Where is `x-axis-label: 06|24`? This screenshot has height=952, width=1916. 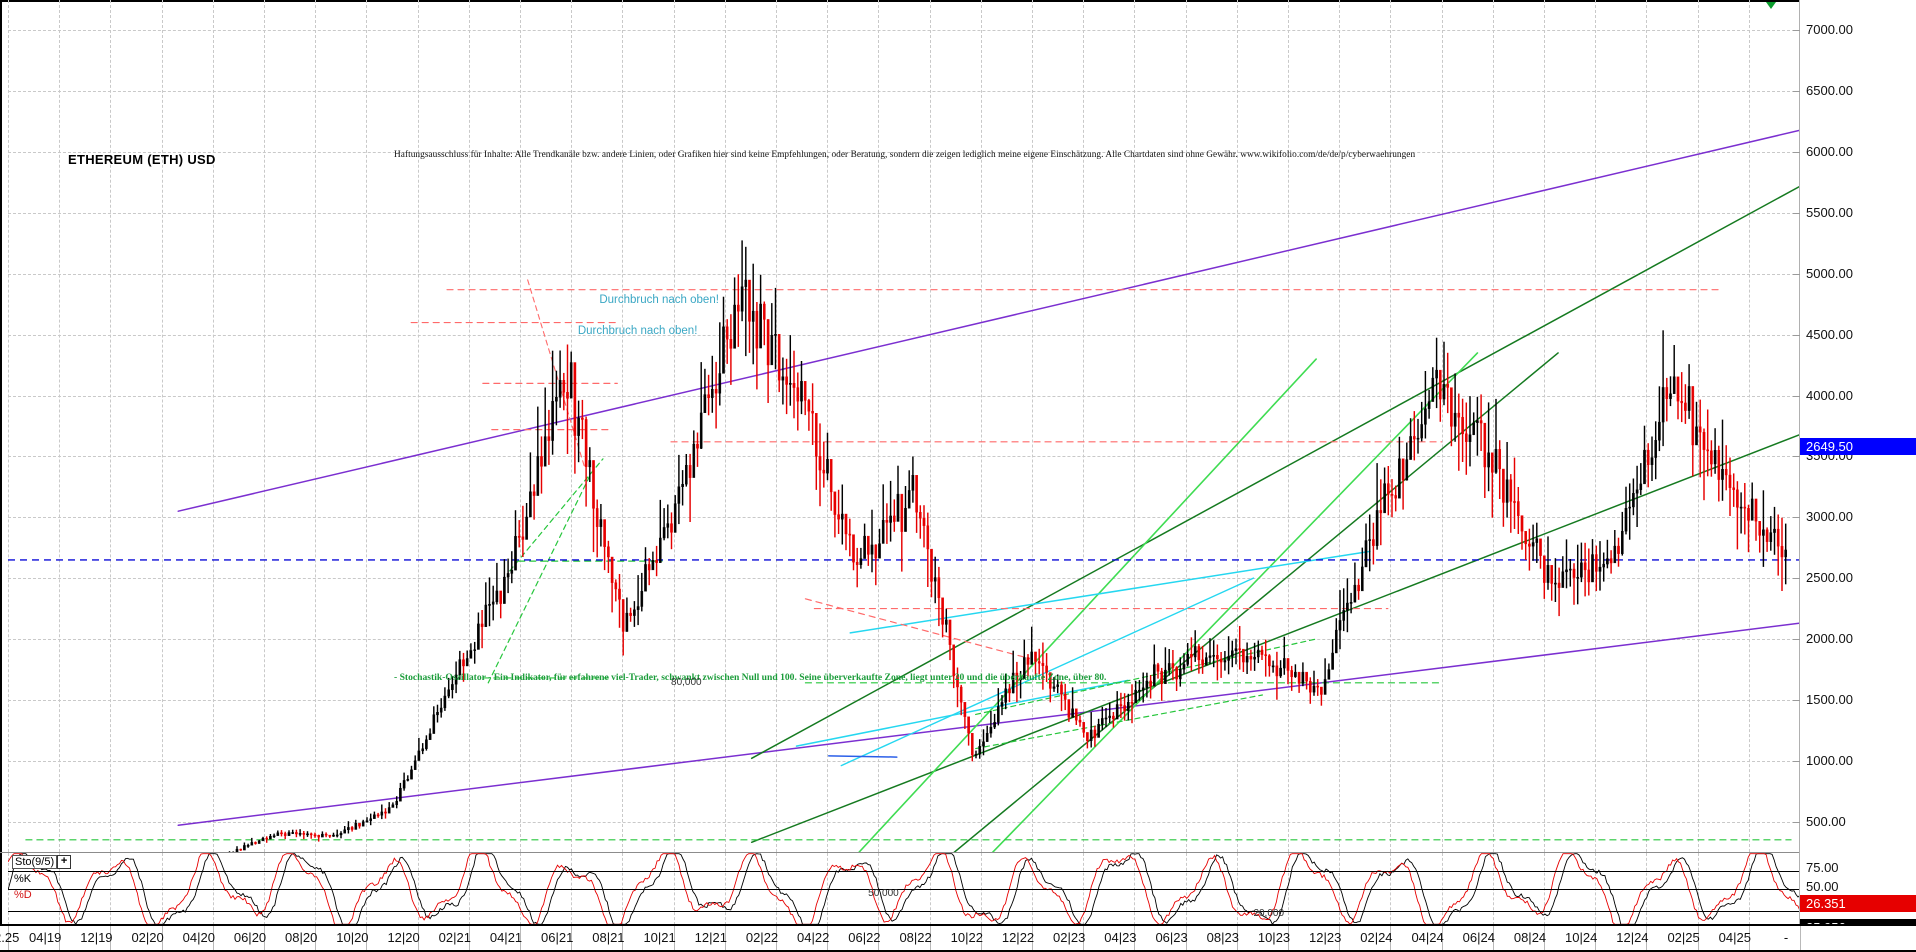 x-axis-label: 06|24 is located at coordinates (1478, 937).